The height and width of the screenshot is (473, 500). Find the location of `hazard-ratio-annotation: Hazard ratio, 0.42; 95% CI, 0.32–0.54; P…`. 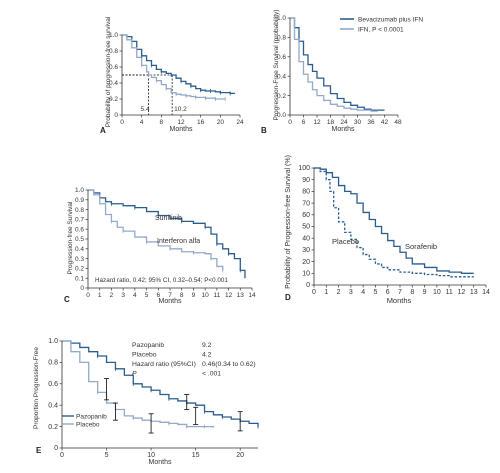

hazard-ratio-annotation: Hazard ratio, 0.42; 95% CI, 0.32–0.54; P… is located at coordinates (161, 280).